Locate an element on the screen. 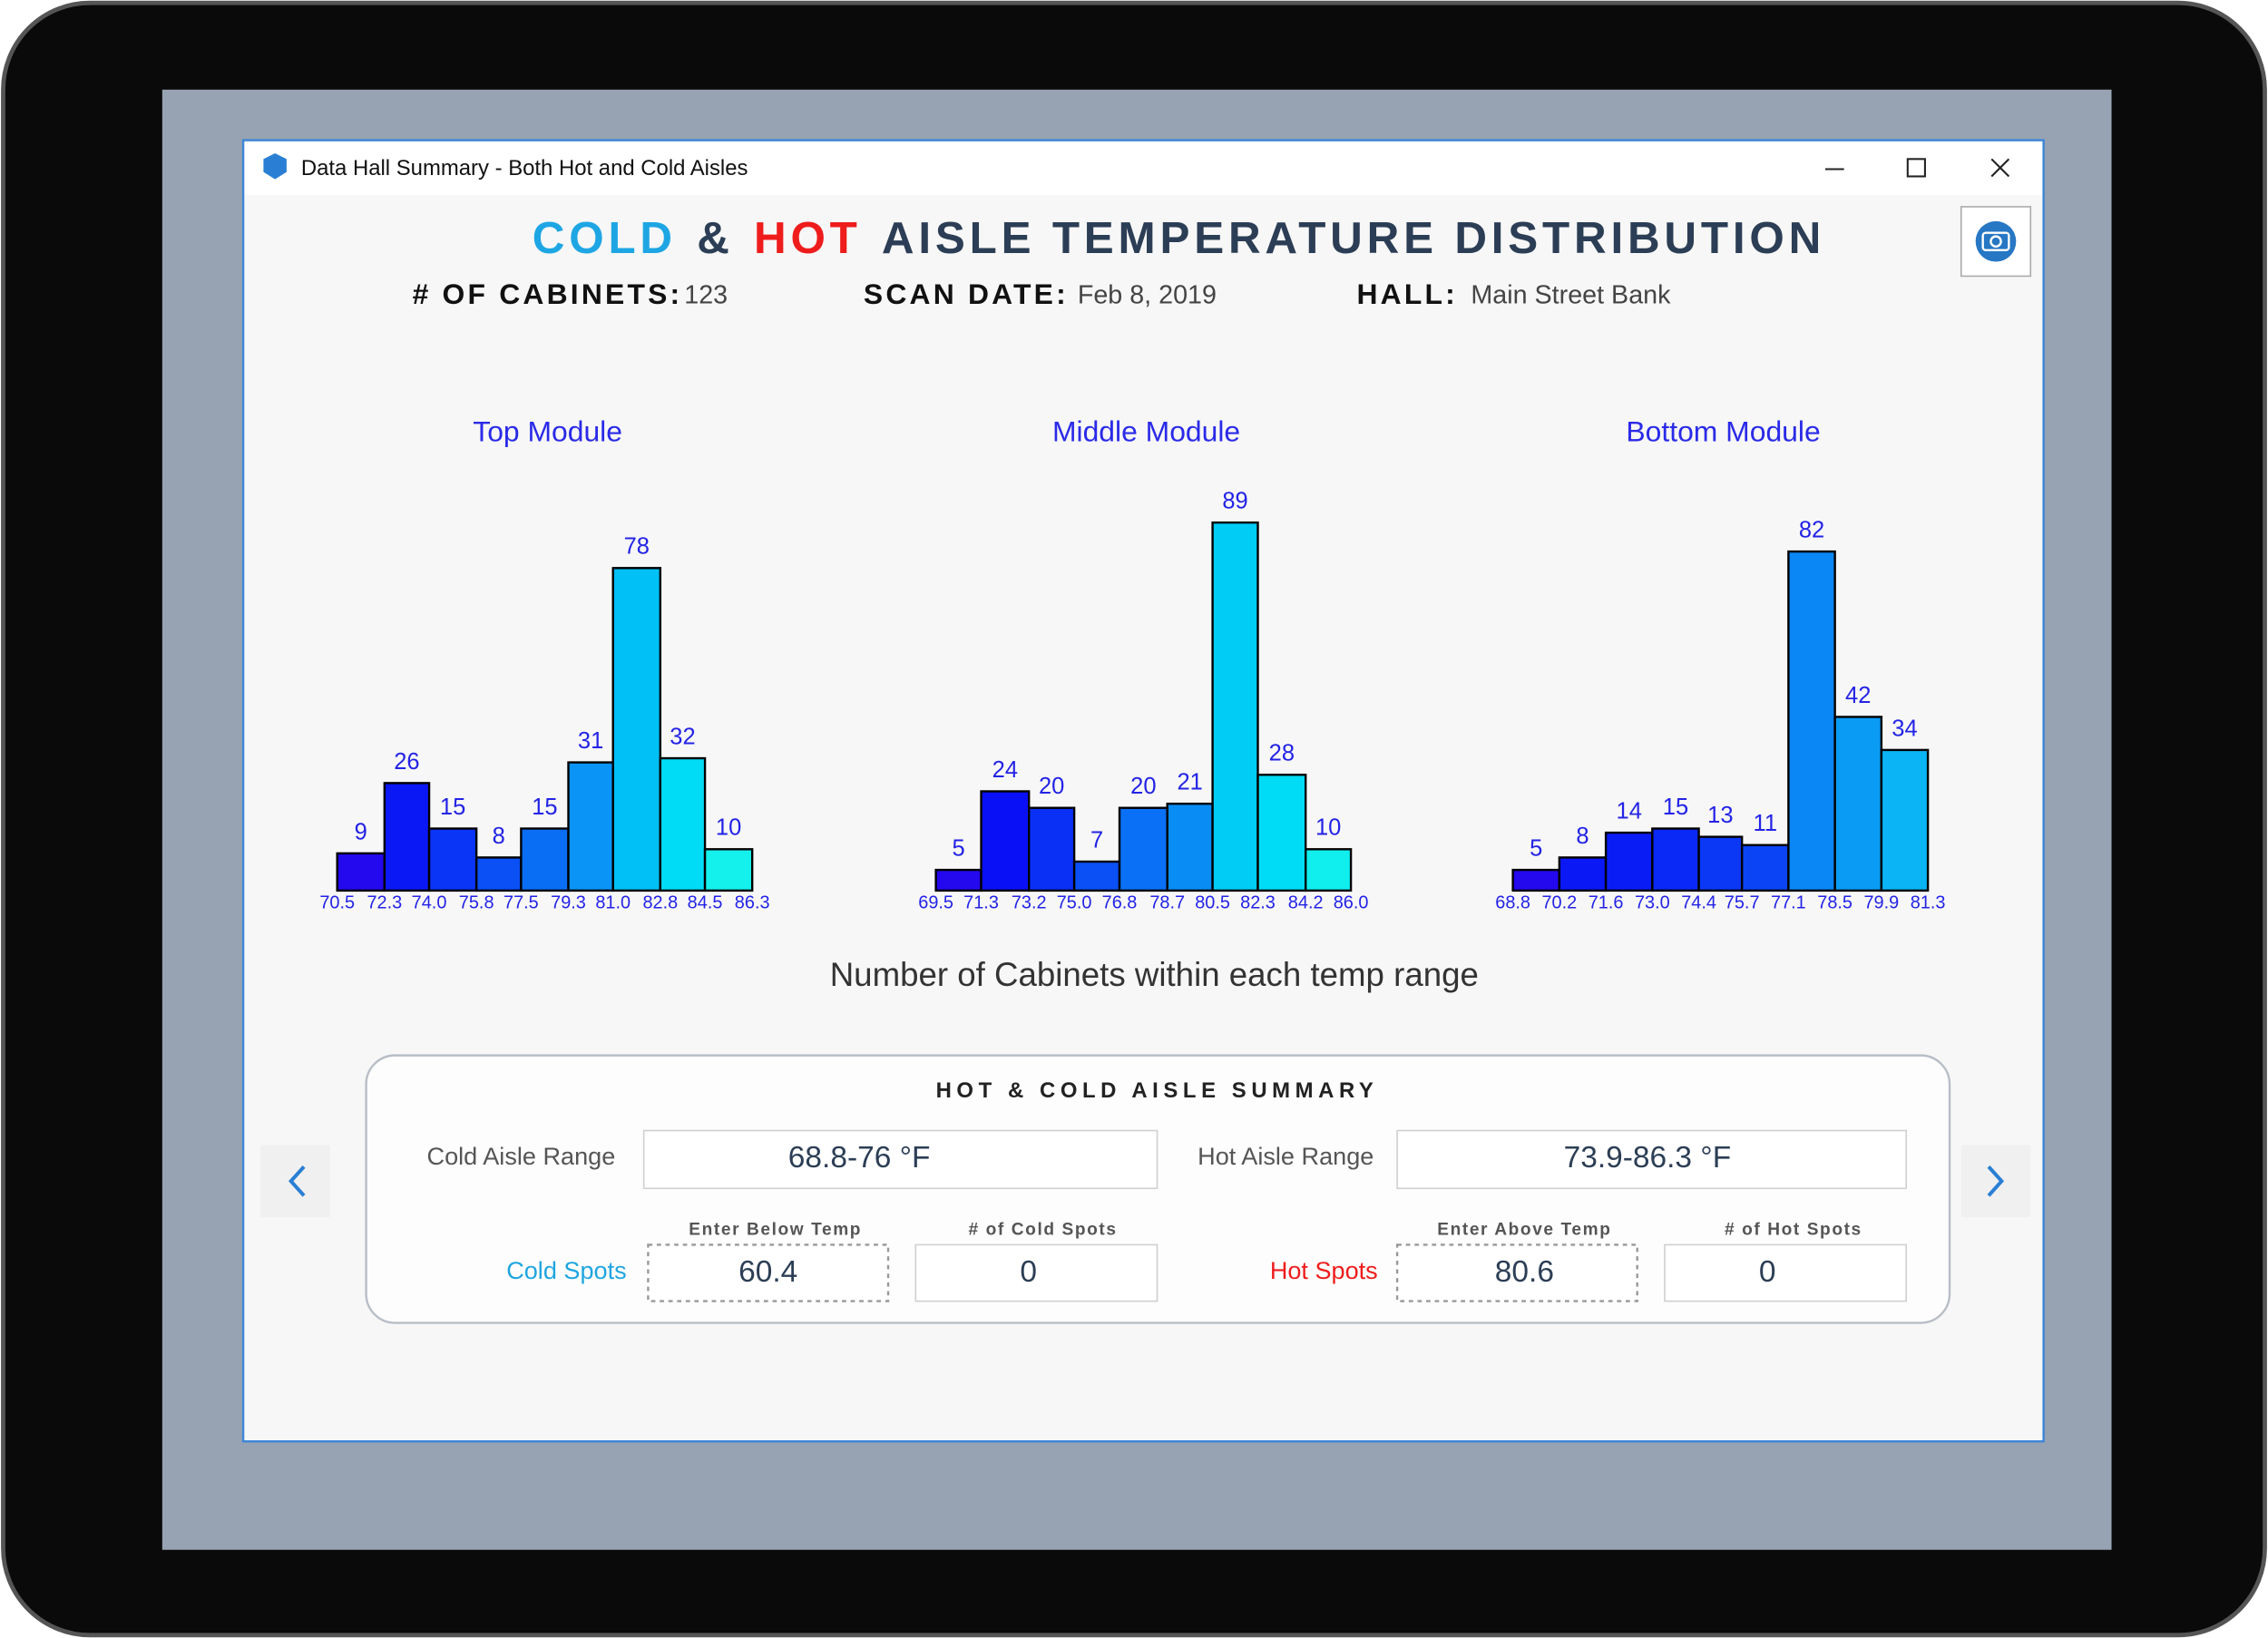 The width and height of the screenshot is (2268, 1638). close-button is located at coordinates (2000, 168).